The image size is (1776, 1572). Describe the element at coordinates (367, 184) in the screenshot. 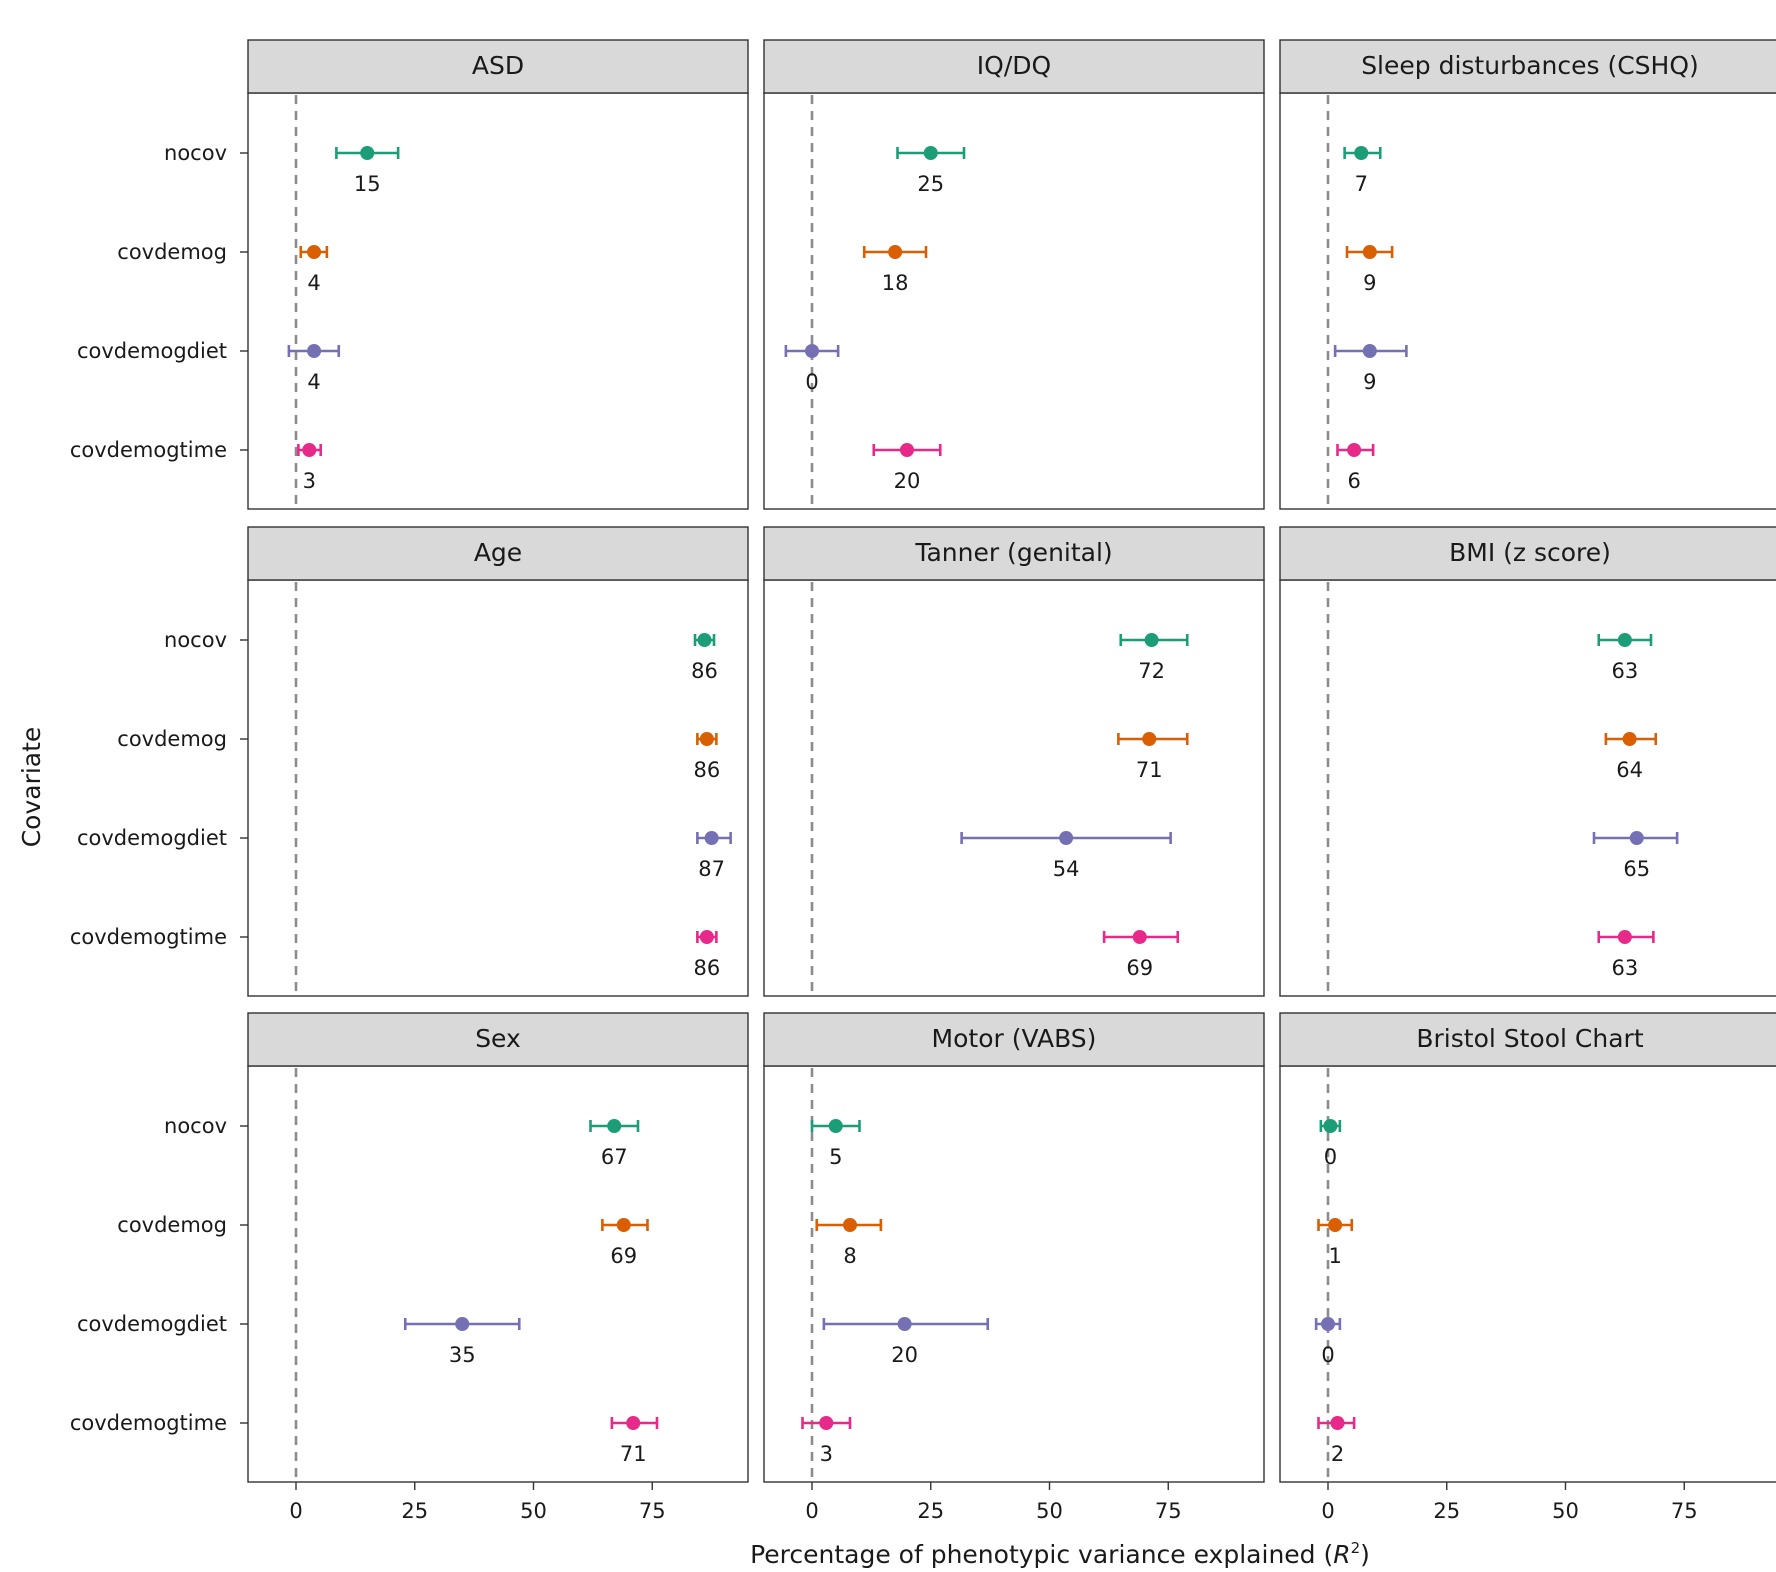

I see `data-label: 15` at that location.